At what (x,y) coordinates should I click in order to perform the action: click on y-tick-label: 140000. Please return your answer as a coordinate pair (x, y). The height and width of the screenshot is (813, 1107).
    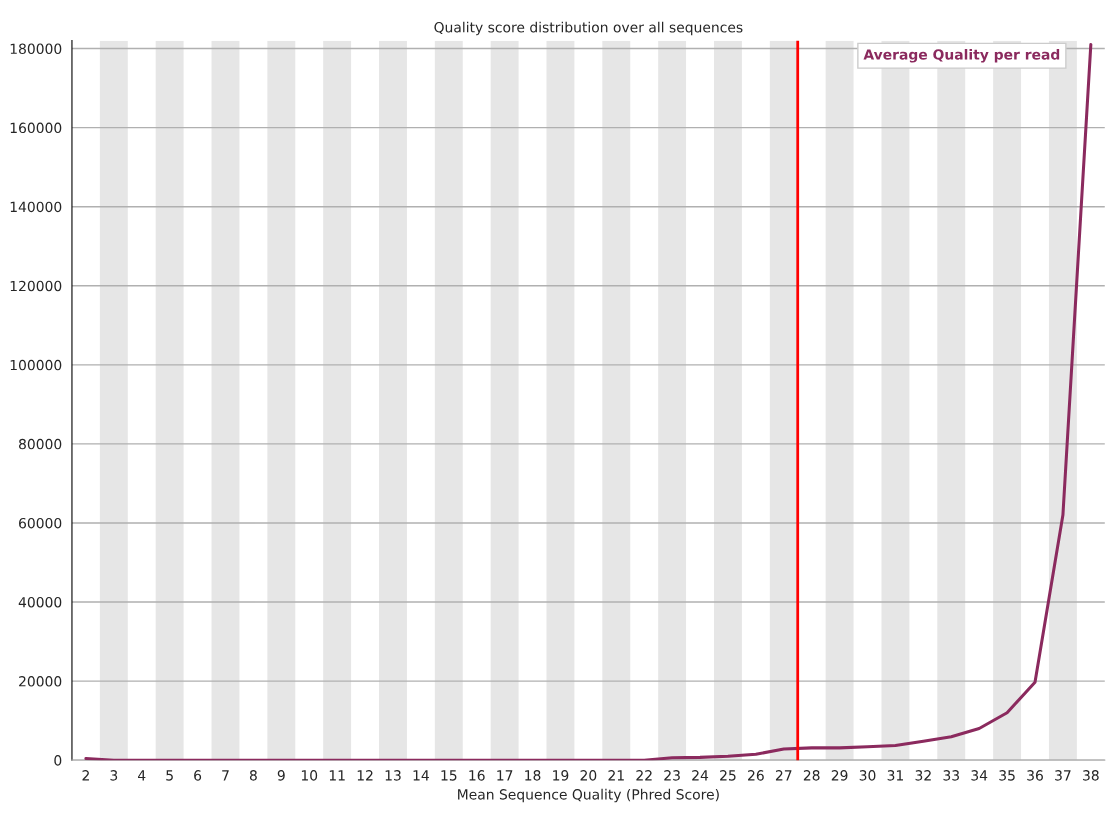
    Looking at the image, I should click on (36, 207).